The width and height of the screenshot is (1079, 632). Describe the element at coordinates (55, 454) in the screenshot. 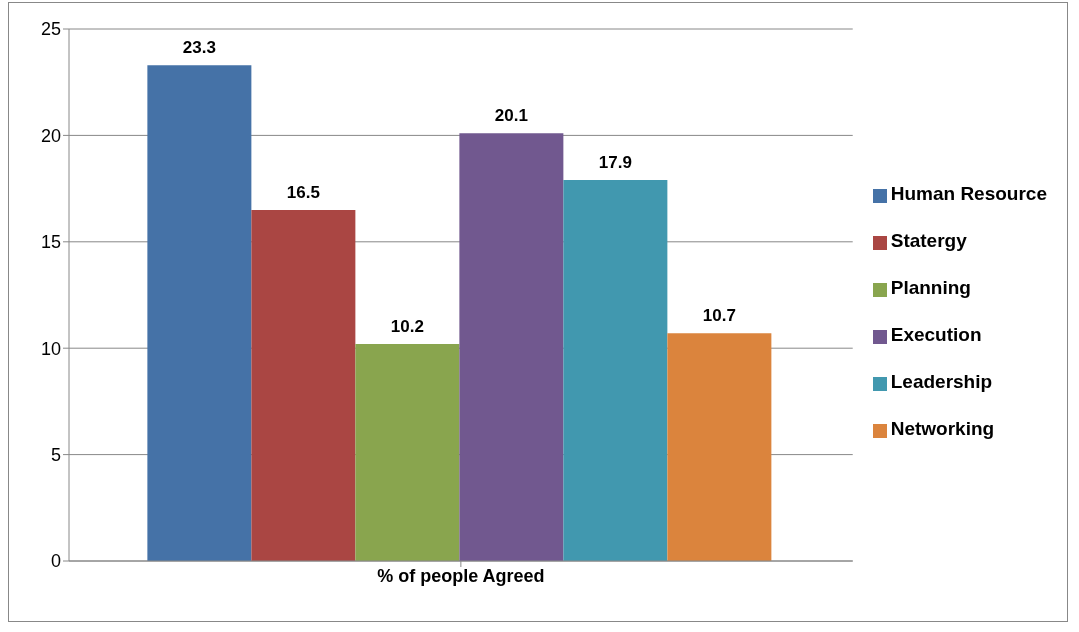

I see `y-tick-label: 5` at that location.